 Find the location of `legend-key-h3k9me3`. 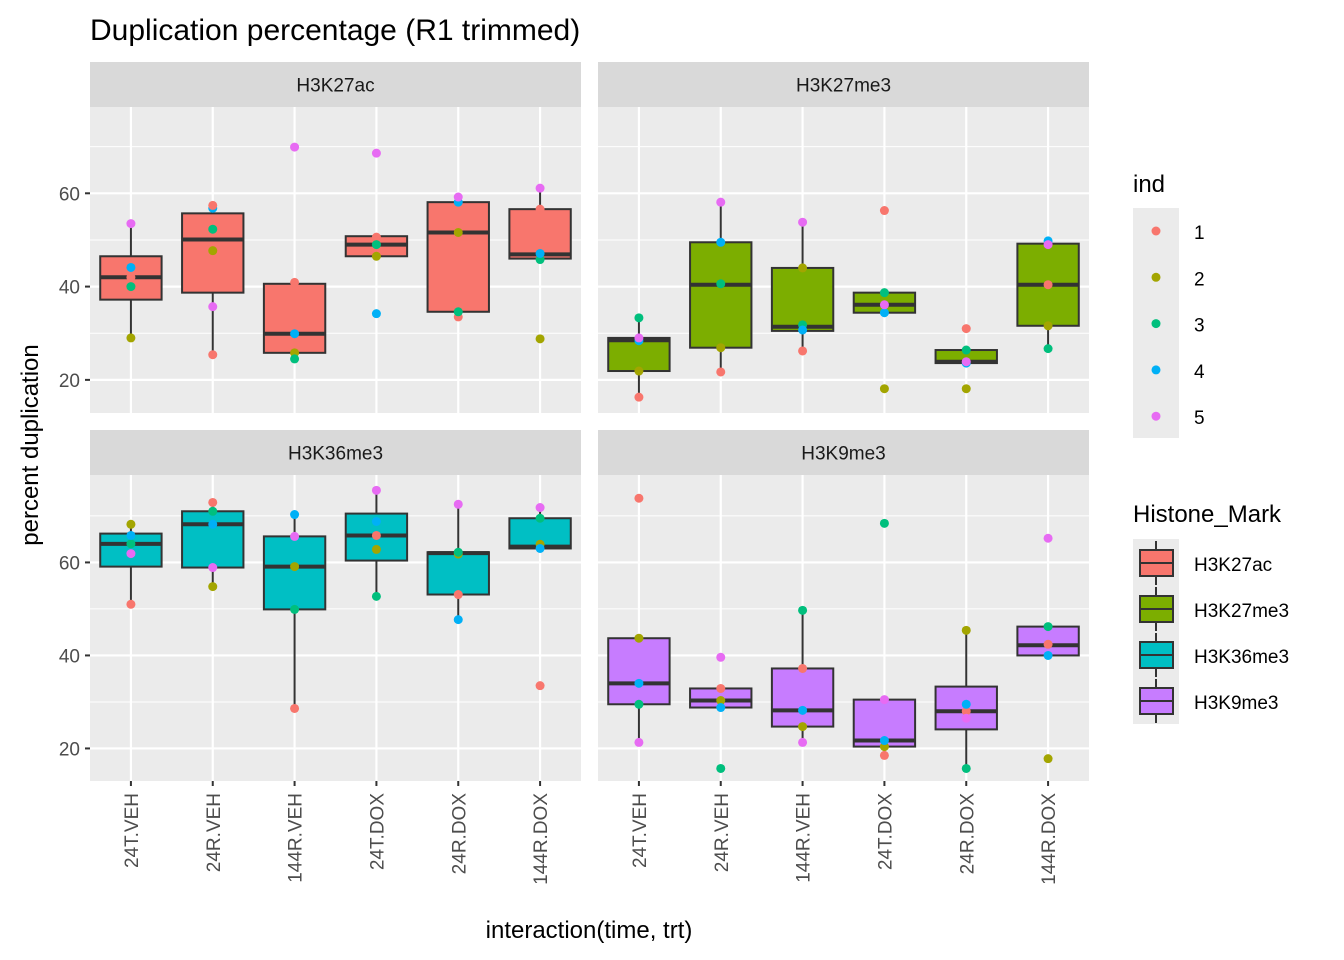

legend-key-h3k9me3 is located at coordinates (1156, 701).